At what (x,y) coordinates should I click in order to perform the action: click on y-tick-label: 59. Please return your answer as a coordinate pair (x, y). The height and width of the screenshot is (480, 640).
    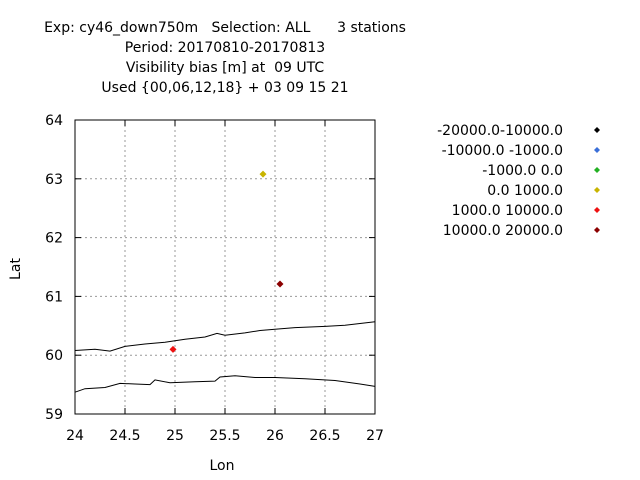
    Looking at the image, I should click on (54, 415).